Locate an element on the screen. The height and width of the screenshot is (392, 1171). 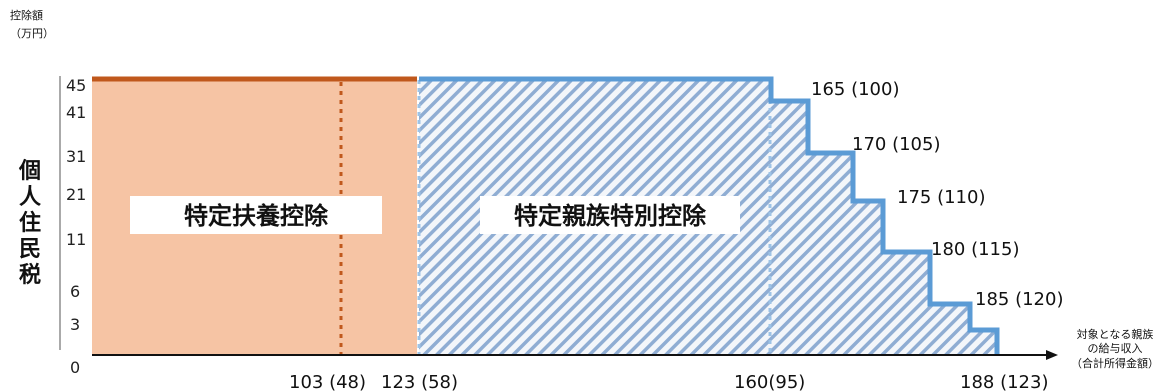
step-label: 185 (120) is located at coordinates (1019, 299).